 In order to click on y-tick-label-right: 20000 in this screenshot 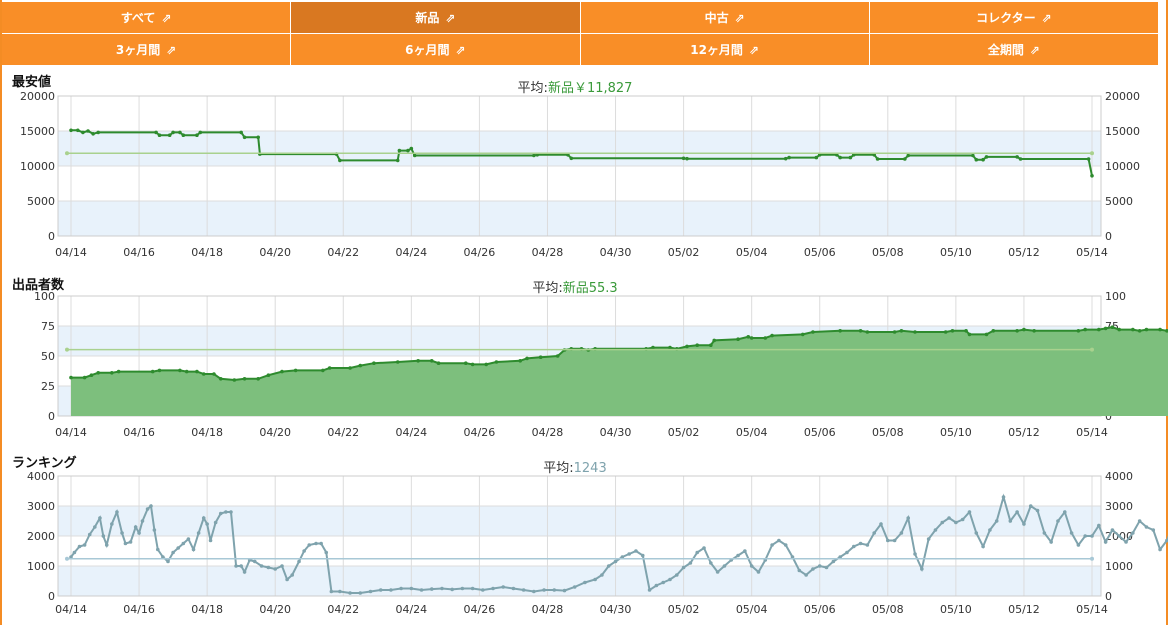, I will do `click(1122, 96)`.